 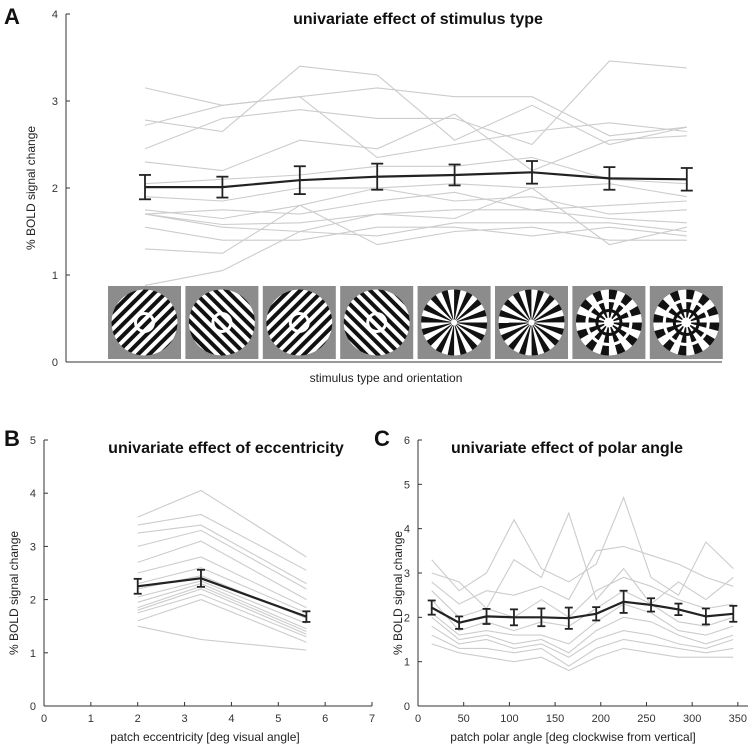 I want to click on panel-c-x-tick-label: 150, so click(x=555, y=719).